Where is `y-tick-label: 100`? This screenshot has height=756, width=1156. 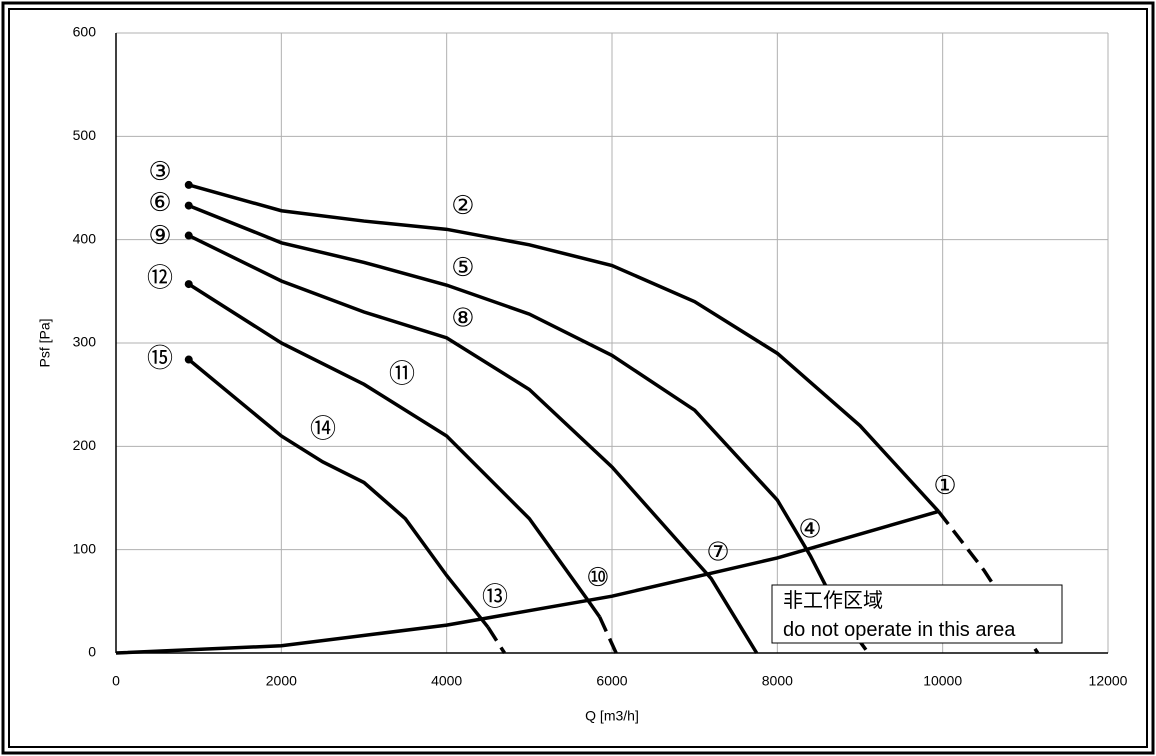 y-tick-label: 100 is located at coordinates (85, 548).